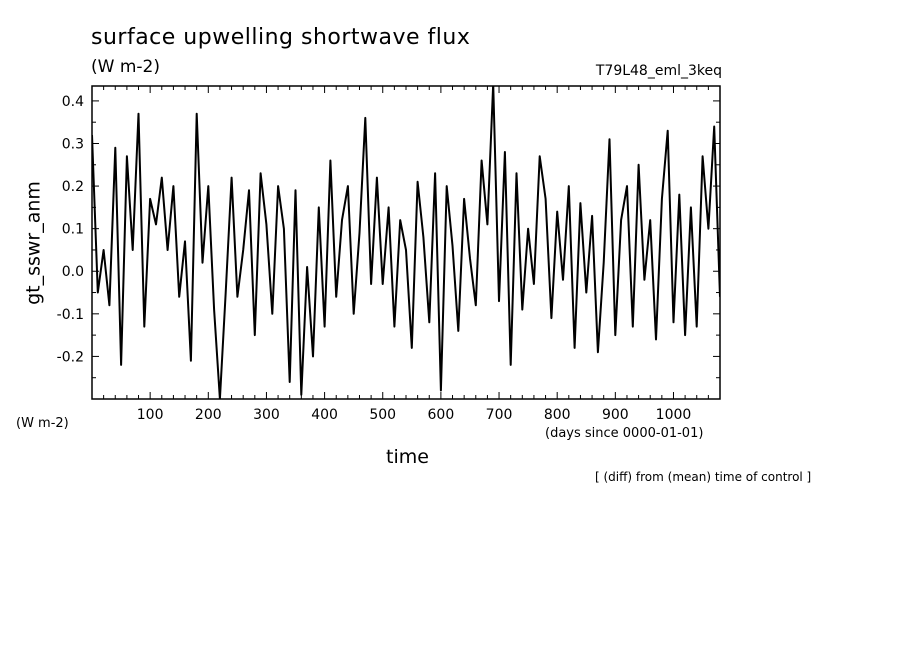 Image resolution: width=904 pixels, height=654 pixels. Describe the element at coordinates (281, 37) in the screenshot. I see `chart-title: surface upwelling shortwave flux` at that location.